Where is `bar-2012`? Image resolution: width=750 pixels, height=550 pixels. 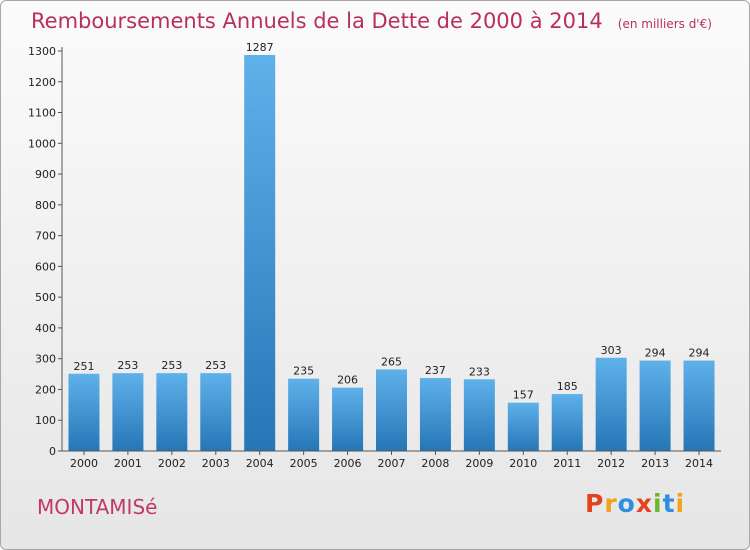 bar-2012 is located at coordinates (611, 404).